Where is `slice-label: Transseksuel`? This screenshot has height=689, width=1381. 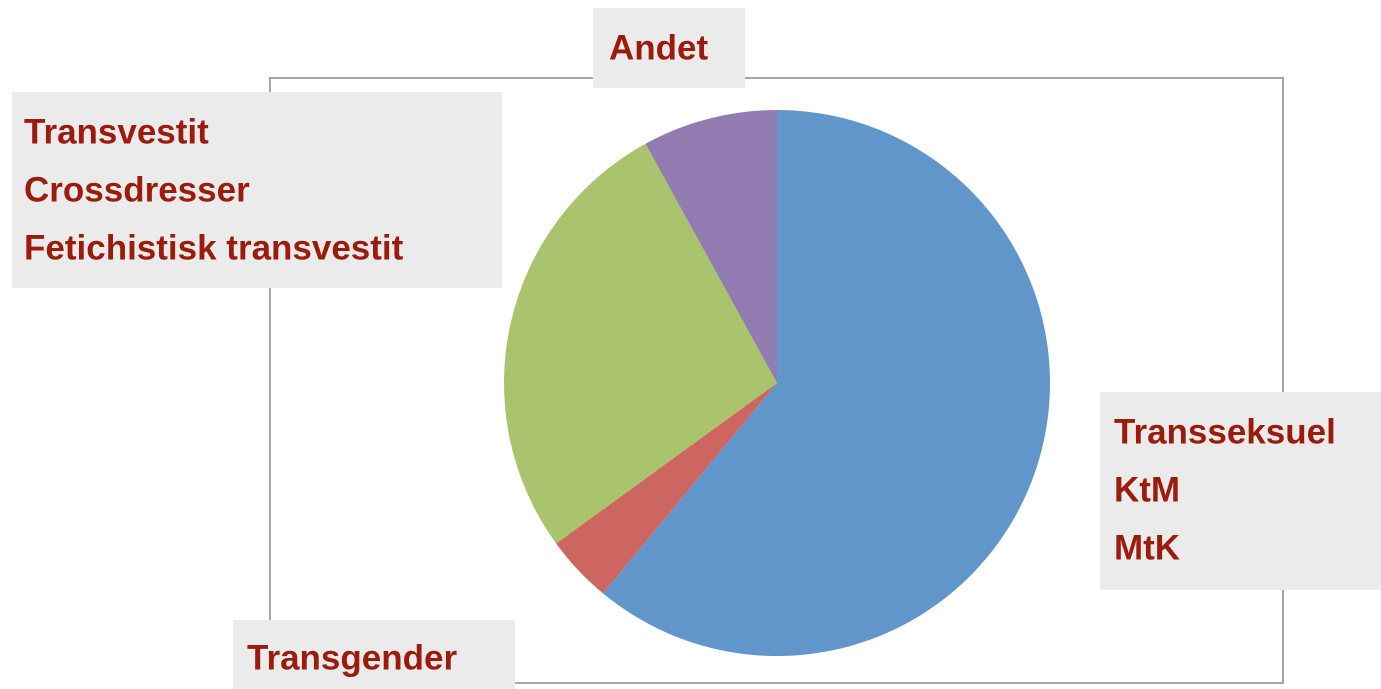 slice-label: Transseksuel is located at coordinates (1225, 431).